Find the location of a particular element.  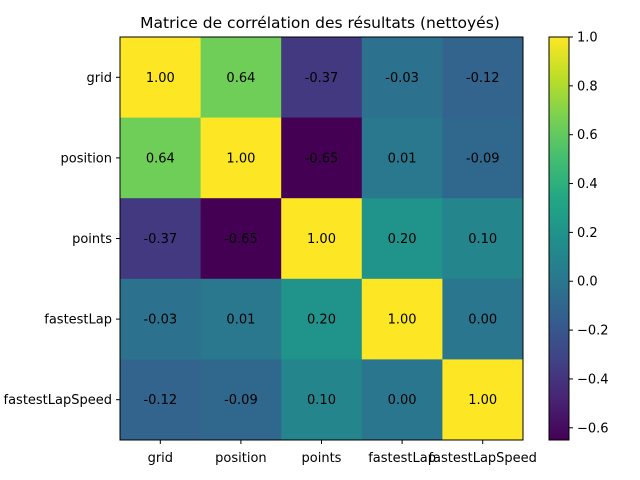

colorbar: 1.0 0.8 0.6 0.4 0.2 0.0 −0.2 −0.4 −0.6 is located at coordinates (578, 236).